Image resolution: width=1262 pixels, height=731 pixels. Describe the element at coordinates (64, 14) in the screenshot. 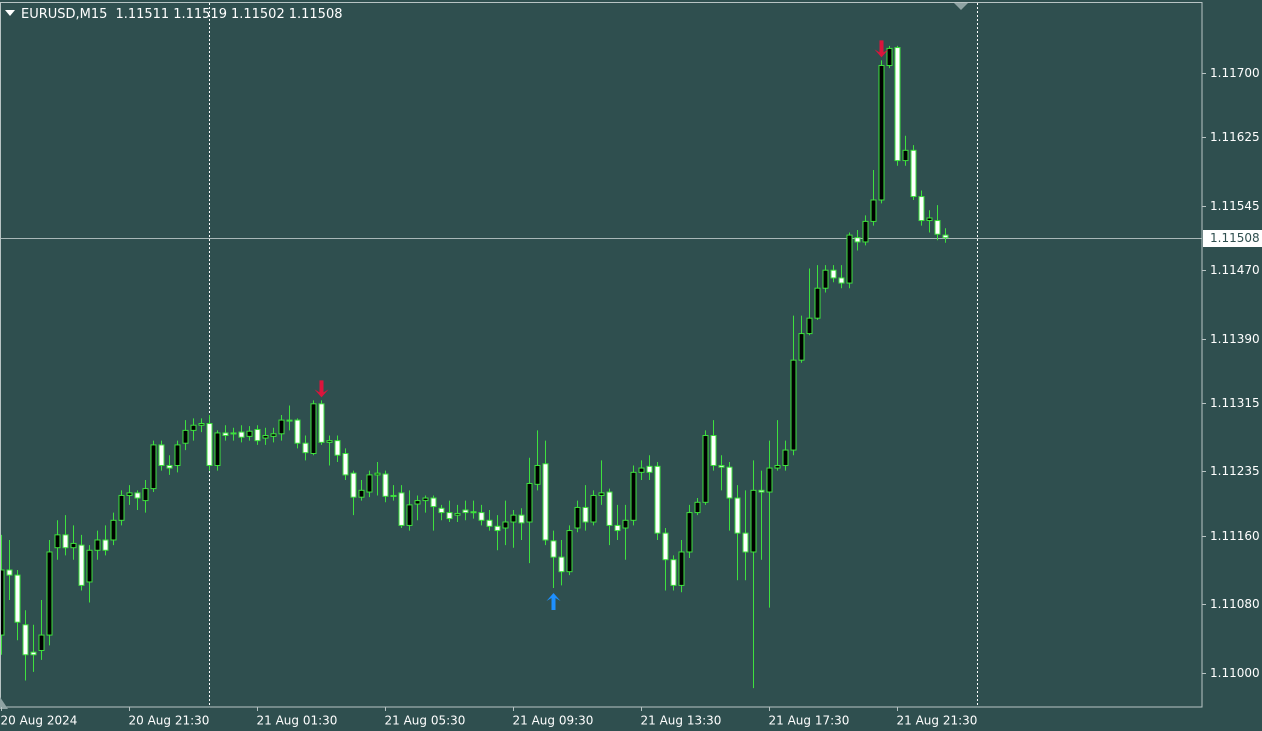

I see `symbol: EURUSD,M15` at that location.